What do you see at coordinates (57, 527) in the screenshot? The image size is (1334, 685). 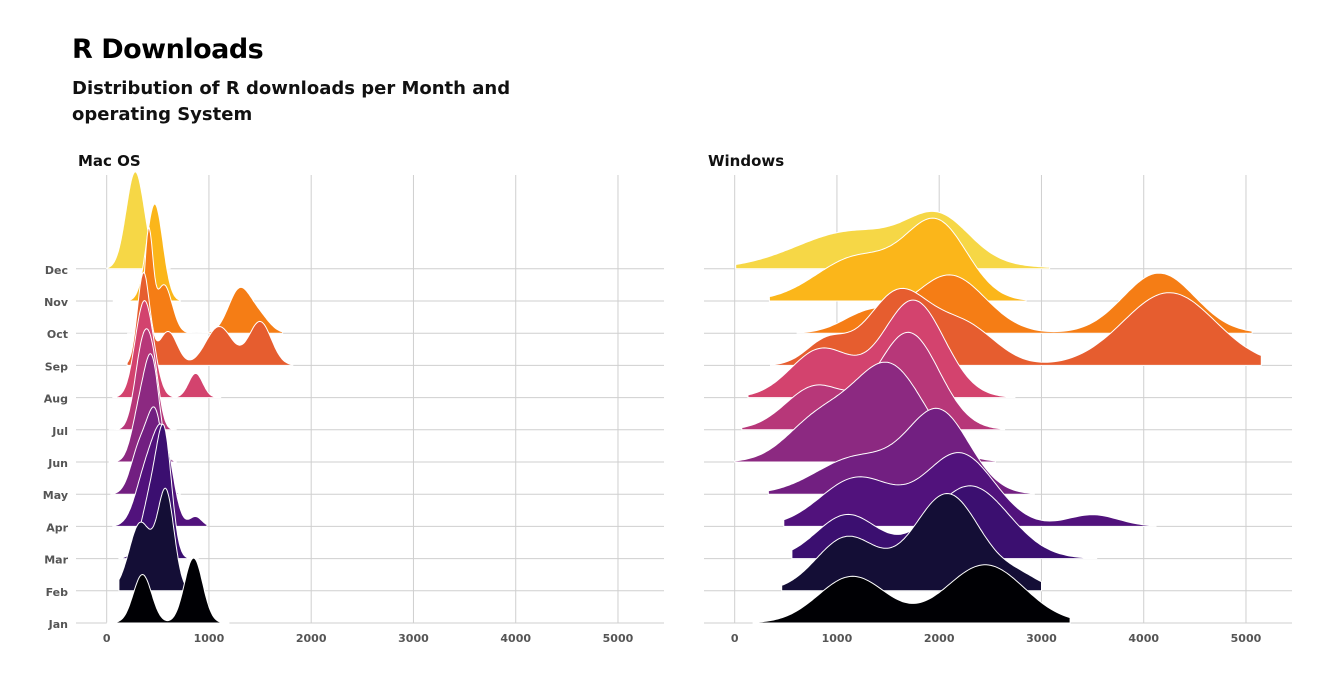 I see `y-tick-label-apr: Apr` at bounding box center [57, 527].